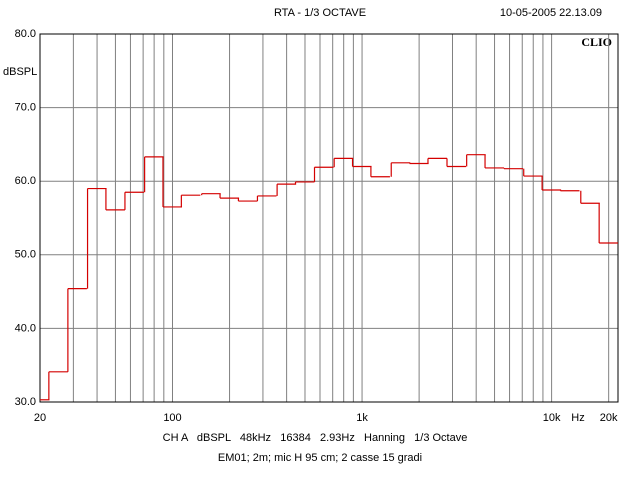 The width and height of the screenshot is (640, 480). What do you see at coordinates (25, 181) in the screenshot?
I see `y-tick-label: 60.0` at bounding box center [25, 181].